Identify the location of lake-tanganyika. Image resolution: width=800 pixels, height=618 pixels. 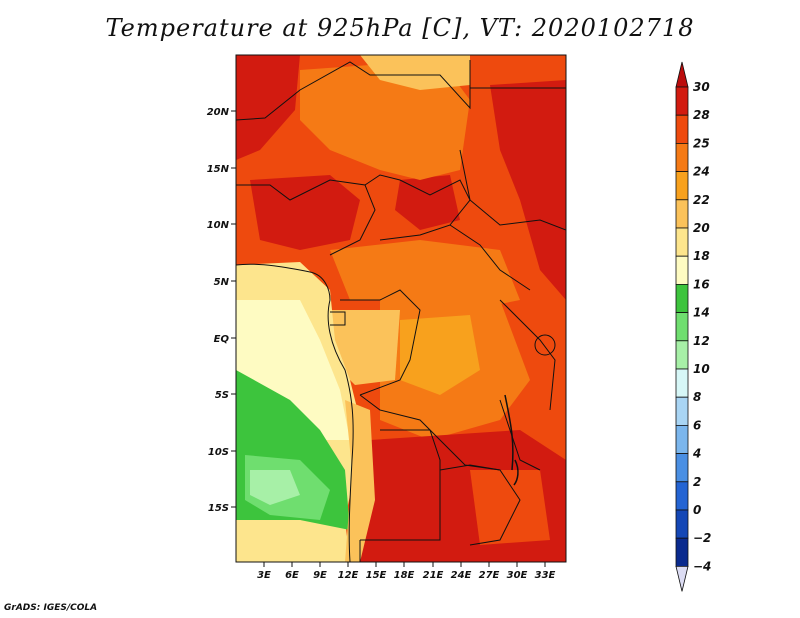
(509, 432).